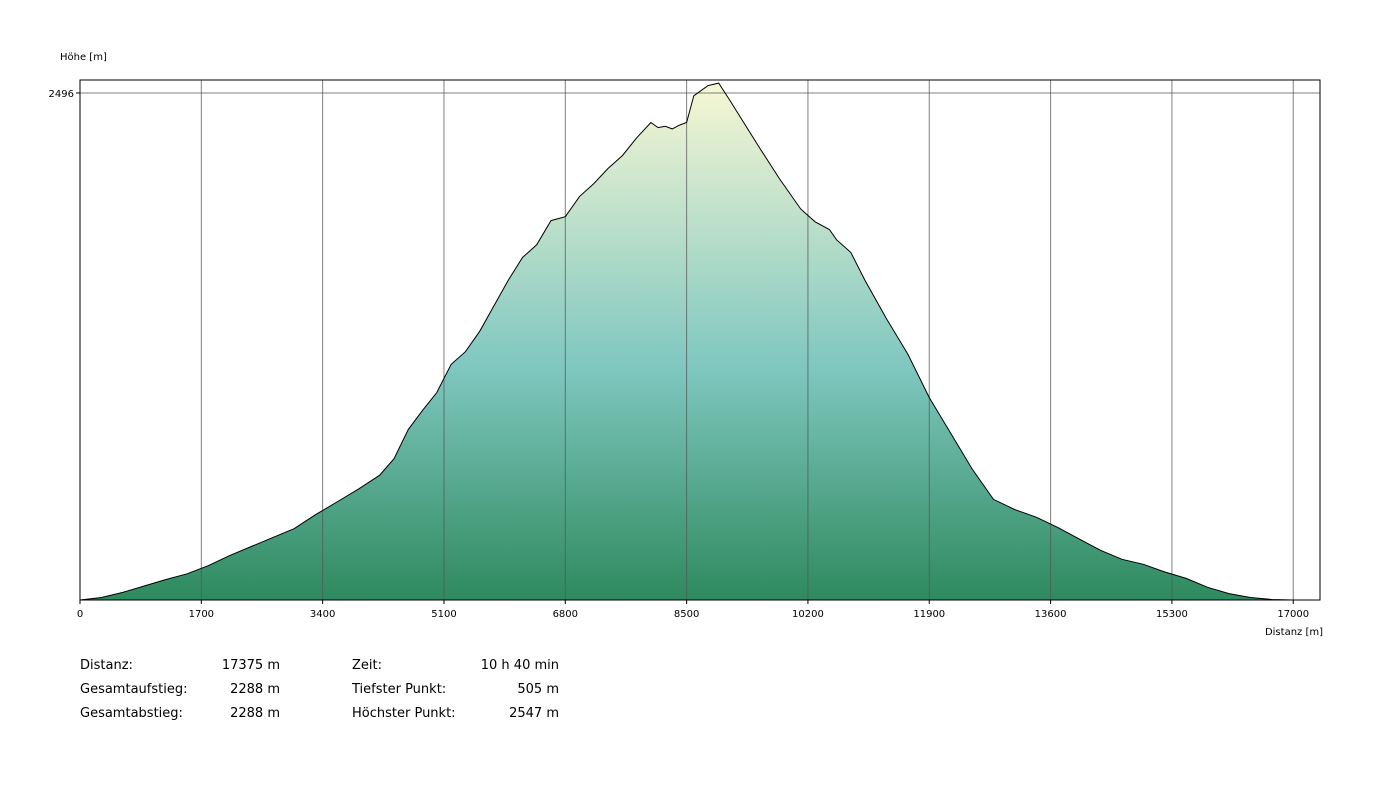 Image resolution: width=1400 pixels, height=800 pixels. I want to click on x-tick-label: 1700, so click(201, 614).